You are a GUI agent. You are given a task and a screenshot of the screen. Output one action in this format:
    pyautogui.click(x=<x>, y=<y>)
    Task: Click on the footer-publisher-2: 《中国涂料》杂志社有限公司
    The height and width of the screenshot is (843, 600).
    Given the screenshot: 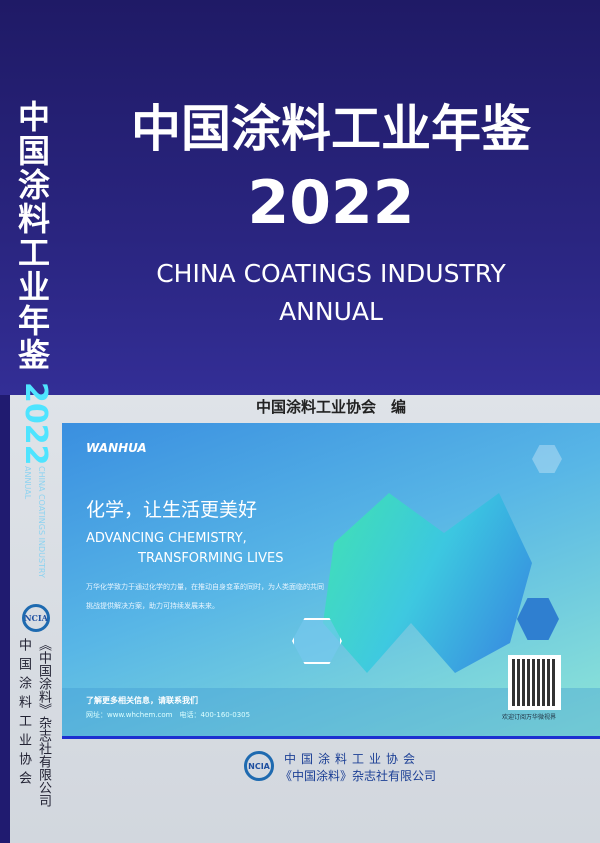 What is the action you would take?
    pyautogui.click(x=358, y=776)
    